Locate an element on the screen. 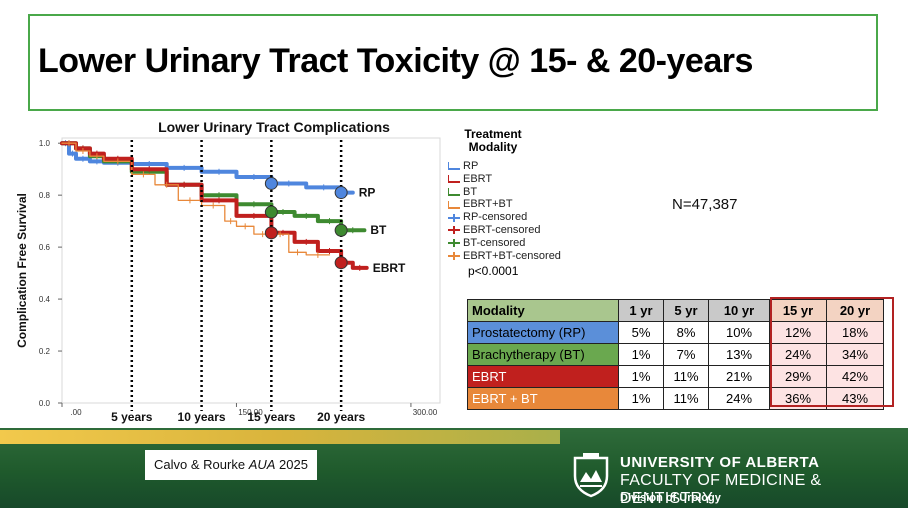  header-10yr: 10 yr is located at coordinates (739, 310).